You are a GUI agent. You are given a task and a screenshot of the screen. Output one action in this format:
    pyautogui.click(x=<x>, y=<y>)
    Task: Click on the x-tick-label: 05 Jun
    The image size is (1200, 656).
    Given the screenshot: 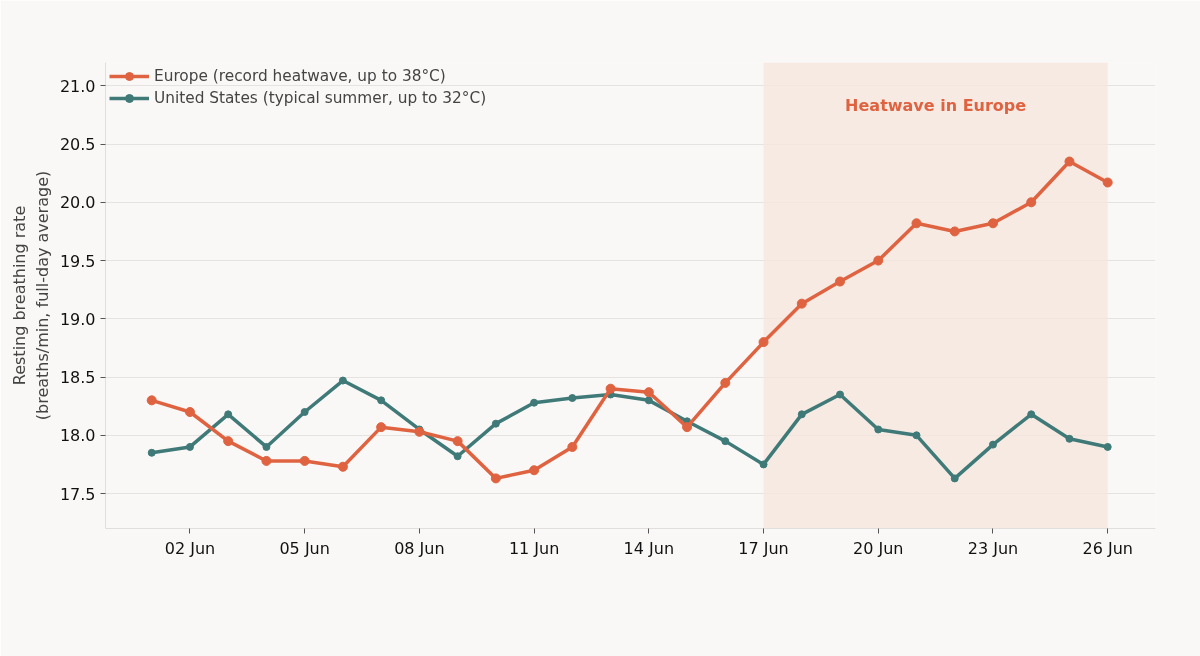 What is the action you would take?
    pyautogui.click(x=304, y=548)
    